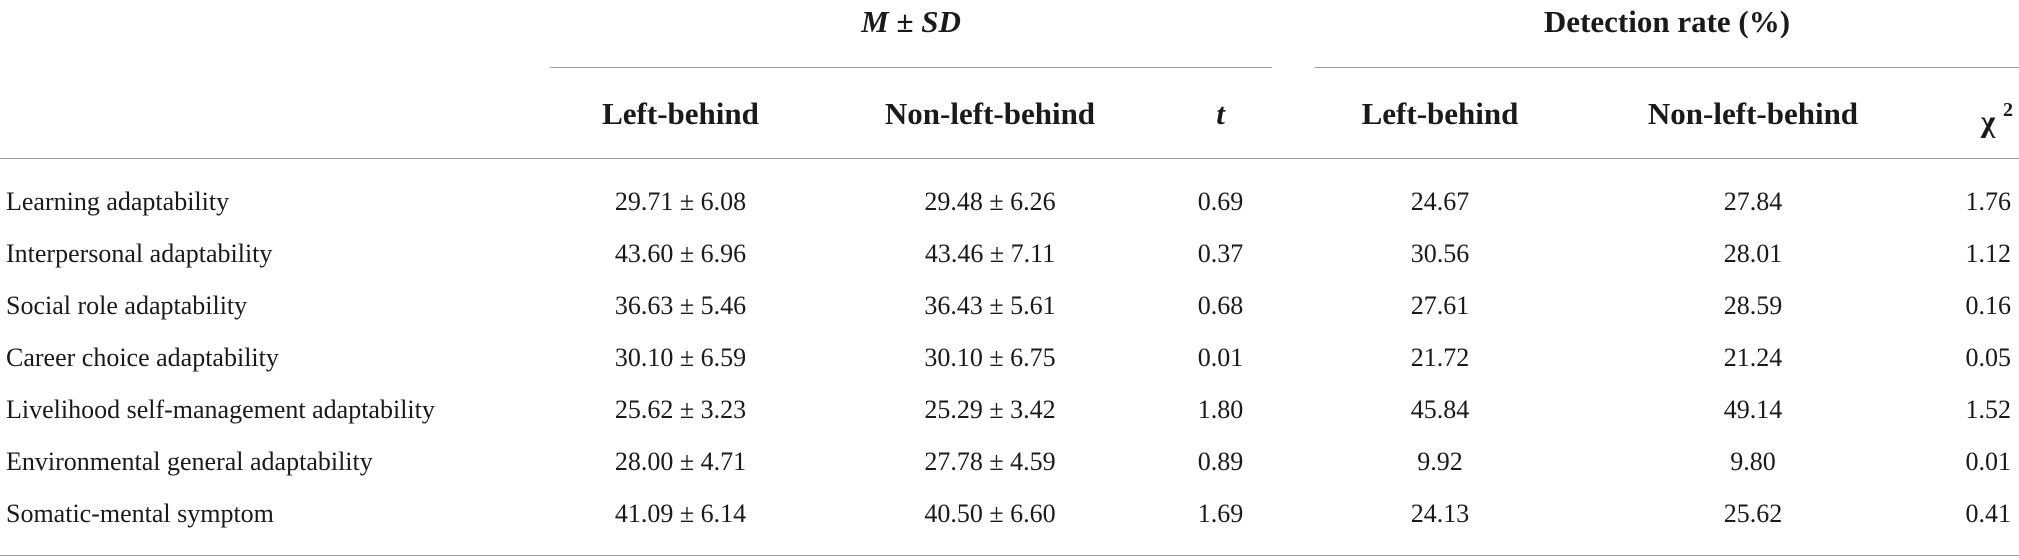 This screenshot has width=2019, height=560. I want to click on cell-chi-square: 1.12, so click(1988, 253).